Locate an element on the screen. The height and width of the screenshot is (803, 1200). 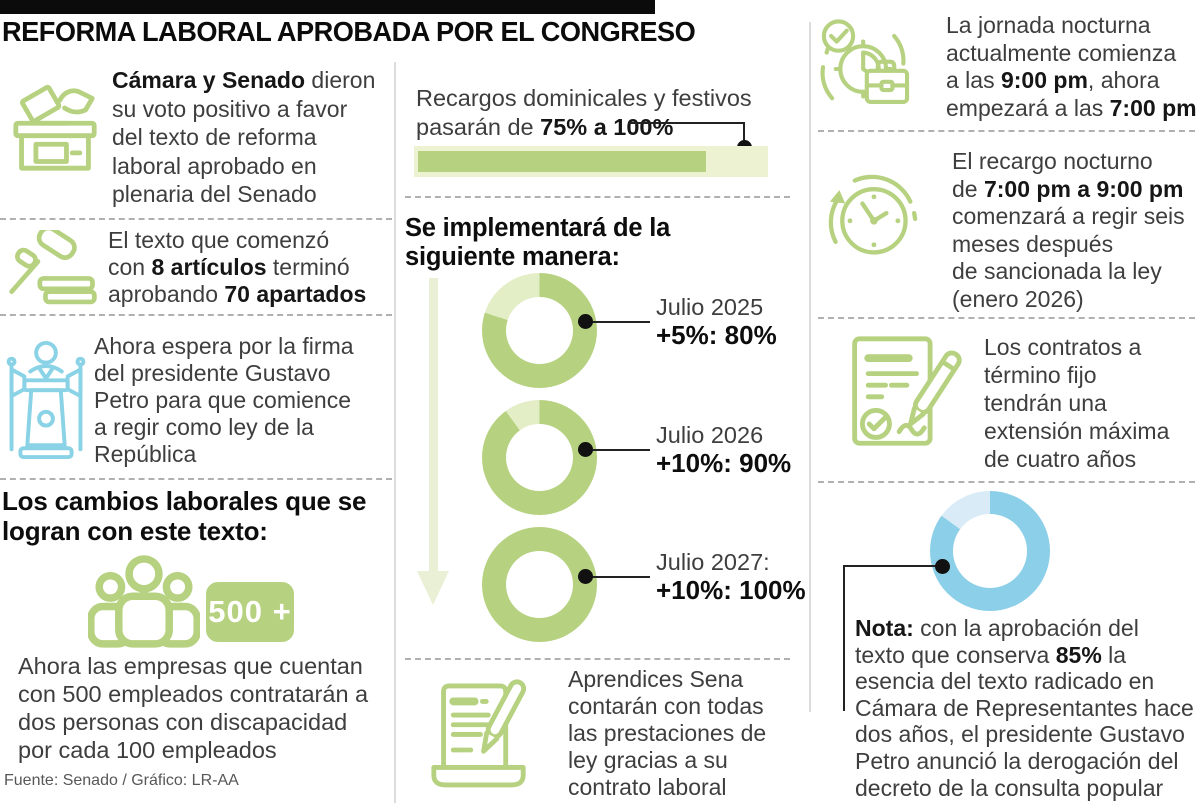
down-arrow-head is located at coordinates (433, 588).